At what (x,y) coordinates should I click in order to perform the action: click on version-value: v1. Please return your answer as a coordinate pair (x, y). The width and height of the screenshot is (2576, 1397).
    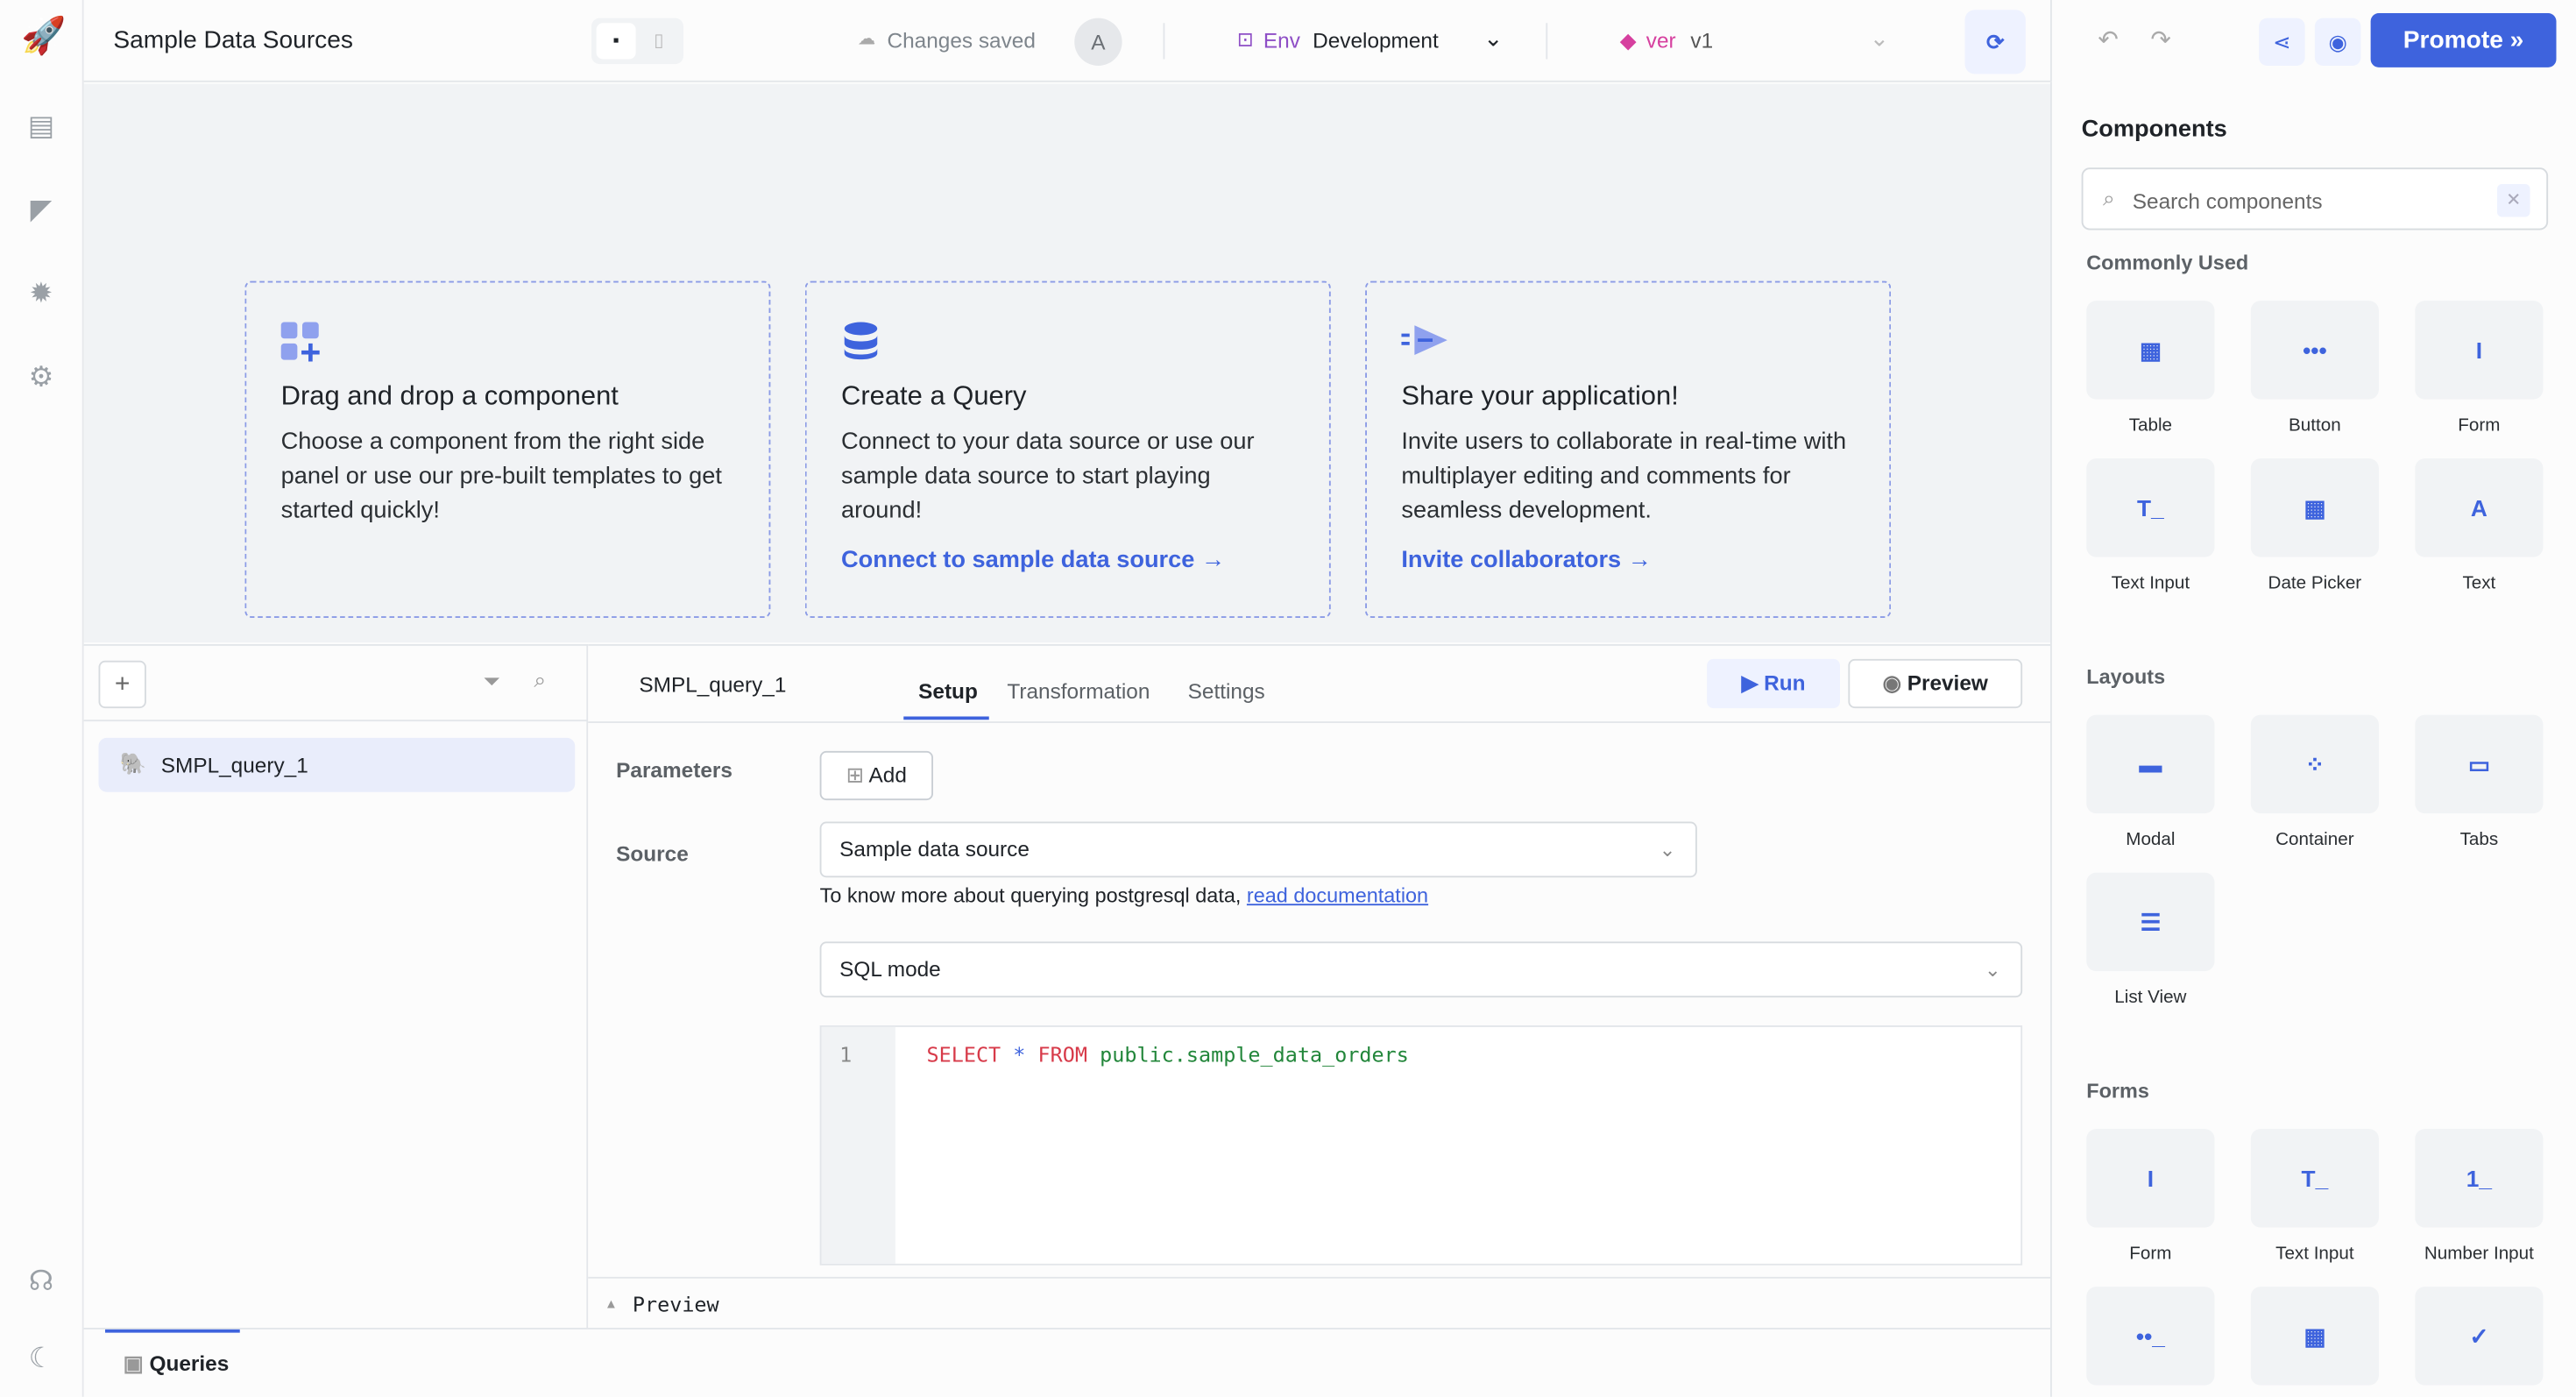
    Looking at the image, I should click on (1702, 40).